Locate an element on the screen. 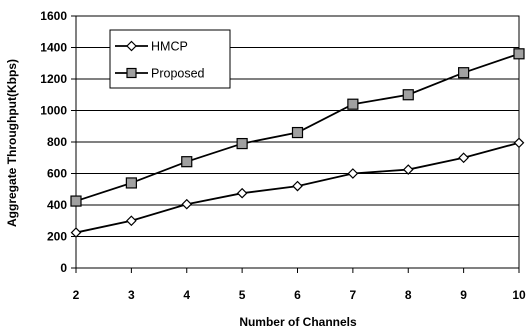 This screenshot has width=526, height=335. x-tick-label: 8 is located at coordinates (408, 295).